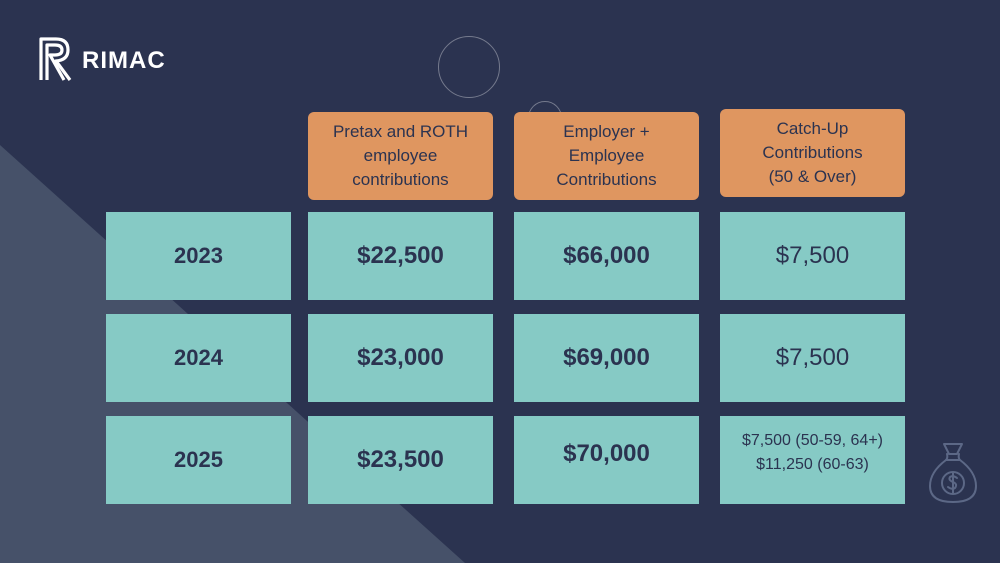 The image size is (1000, 563). What do you see at coordinates (812, 464) in the screenshot?
I see `catchup-line-60-63: $11,250 (60-63)` at bounding box center [812, 464].